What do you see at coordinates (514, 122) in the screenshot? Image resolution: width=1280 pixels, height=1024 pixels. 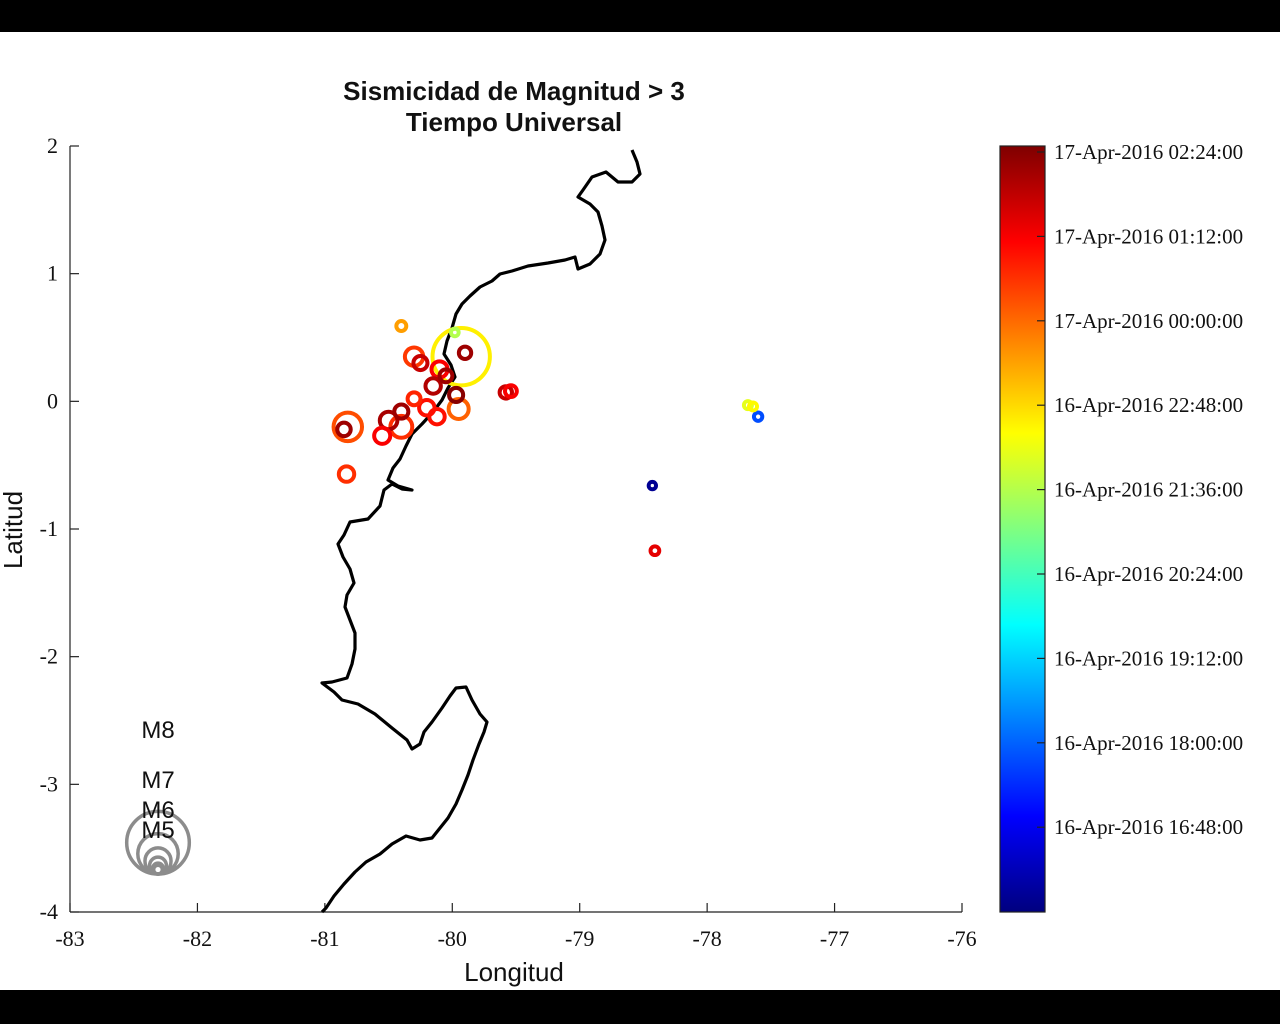 I see `chart-title-line2: Tiempo Universal` at bounding box center [514, 122].